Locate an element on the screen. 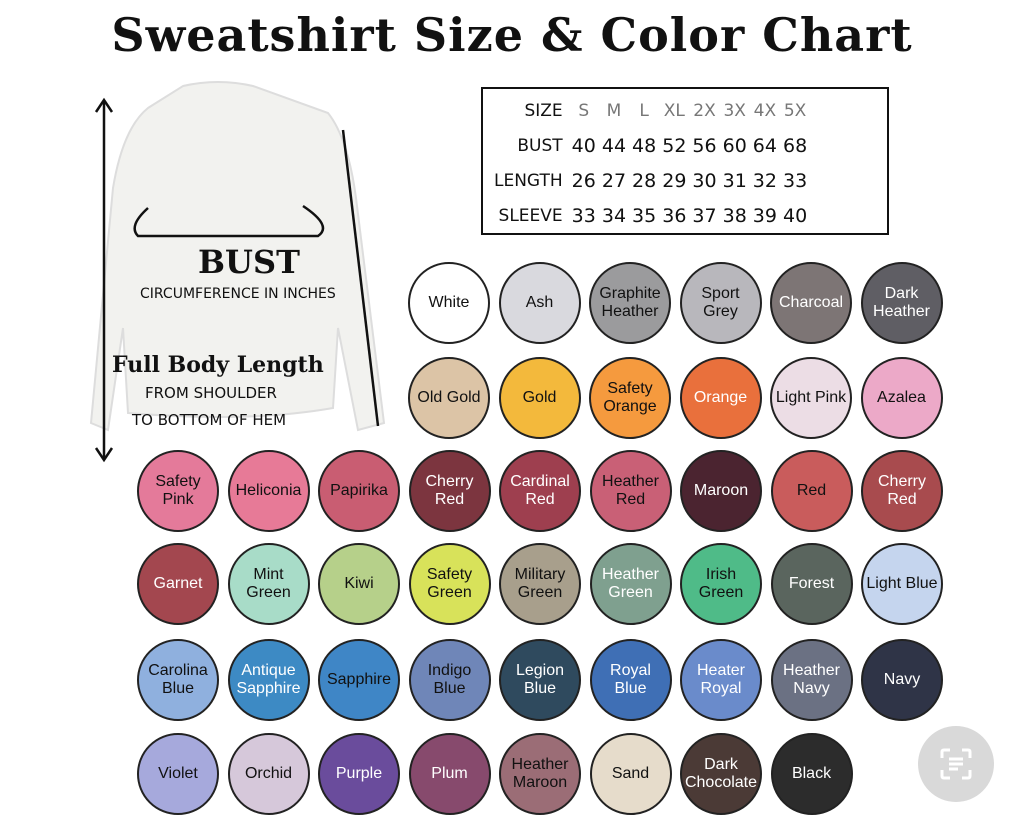 The width and height of the screenshot is (1024, 827). measurement-cell: 33 is located at coordinates (583, 215).